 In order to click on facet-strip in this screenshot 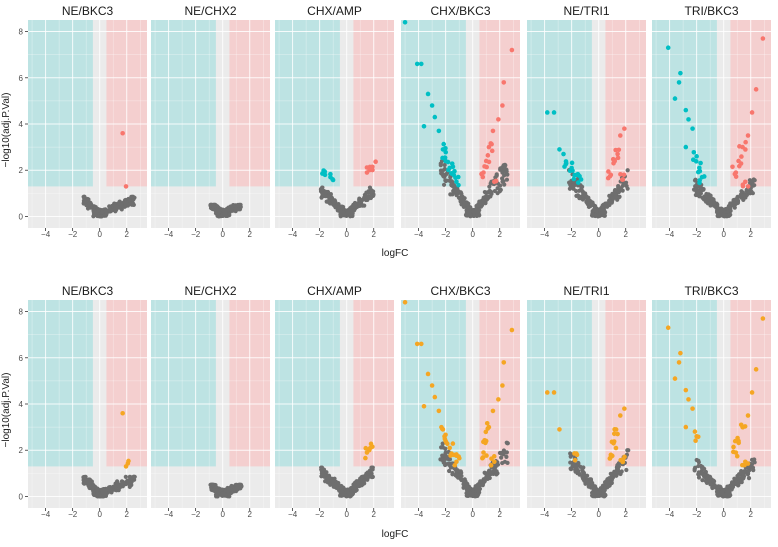, I will do `click(87, 290)`.